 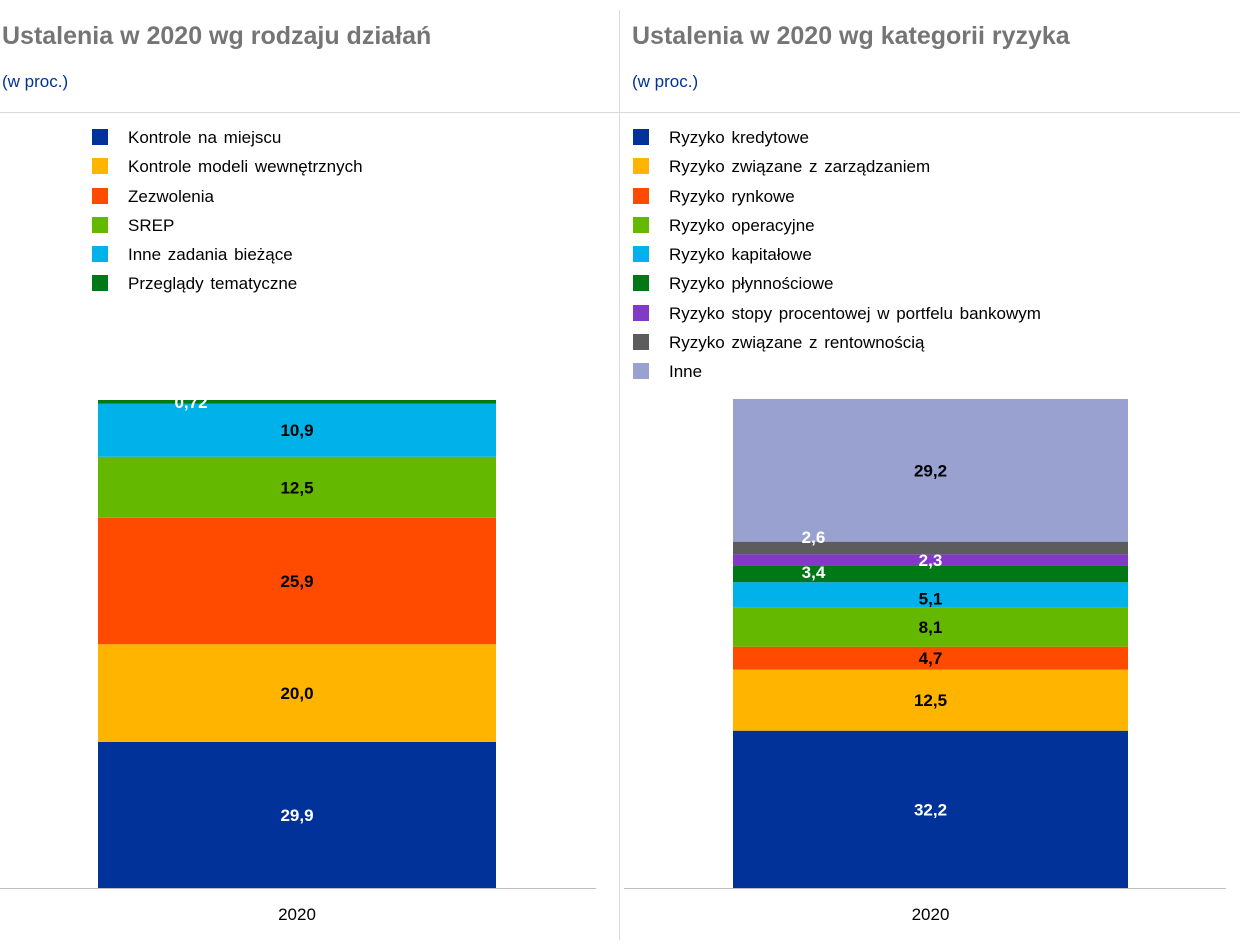 What do you see at coordinates (227, 201) in the screenshot?
I see `legend-item-zezwolenia: Zezwolenia` at bounding box center [227, 201].